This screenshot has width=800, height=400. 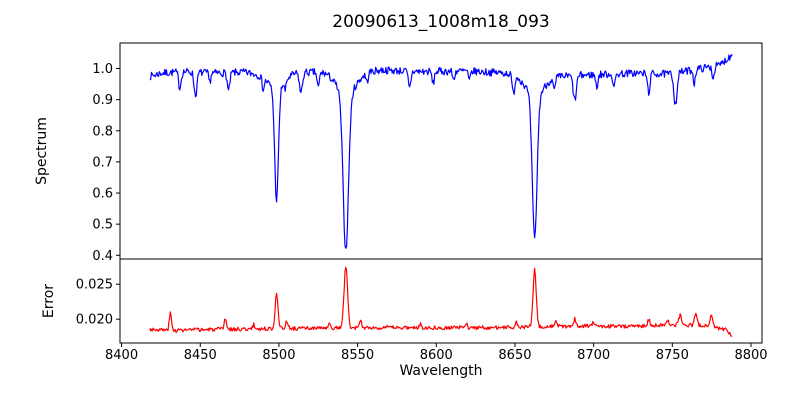 I want to click on chart-title: 20090613_1008m18_093, so click(x=441, y=22).